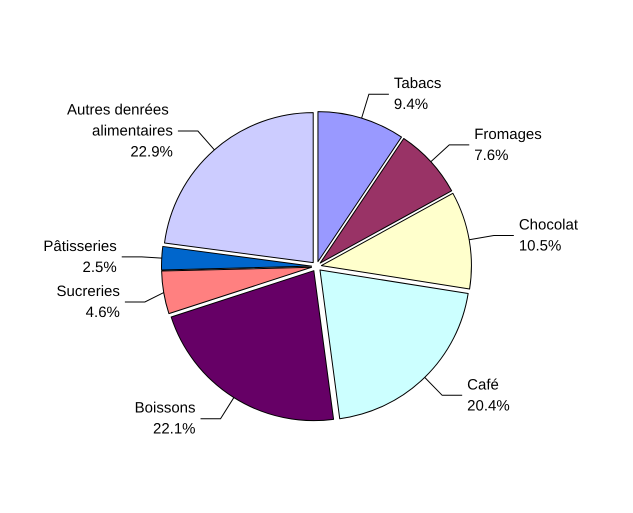  What do you see at coordinates (491, 155) in the screenshot?
I see `data-label: 7.6%` at bounding box center [491, 155].